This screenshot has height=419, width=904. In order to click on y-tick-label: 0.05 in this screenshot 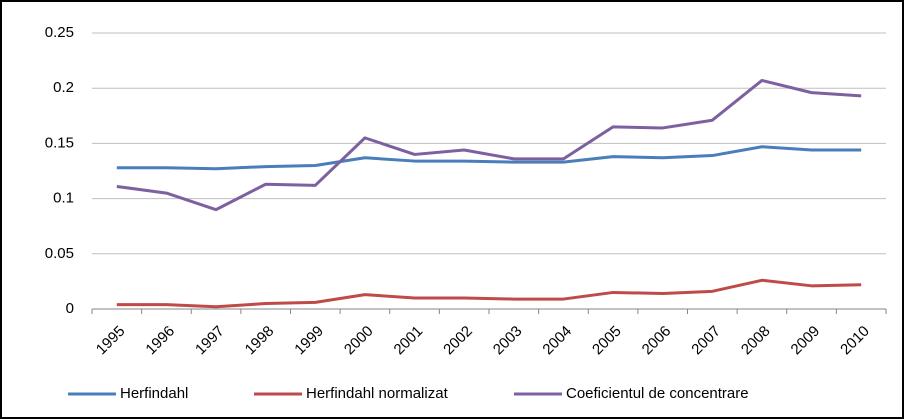, I will do `click(59, 253)`.